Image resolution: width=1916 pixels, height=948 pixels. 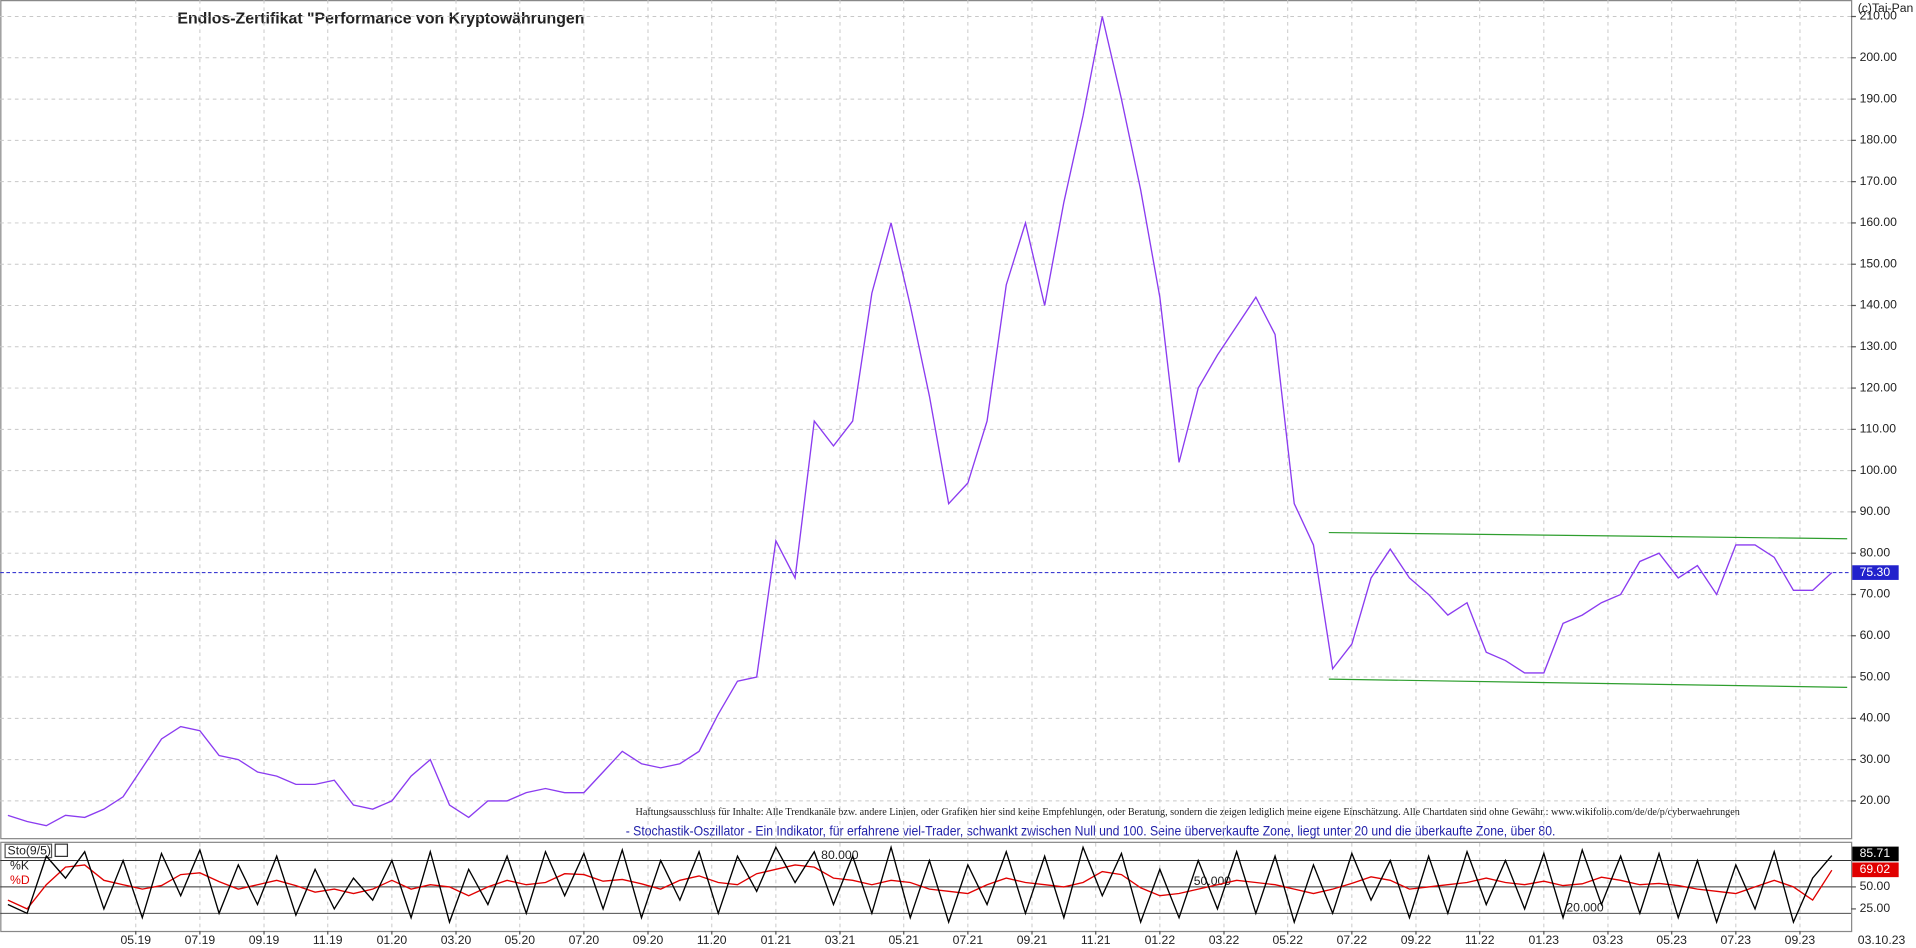 I want to click on current-label: 75.30, so click(x=1875, y=572).